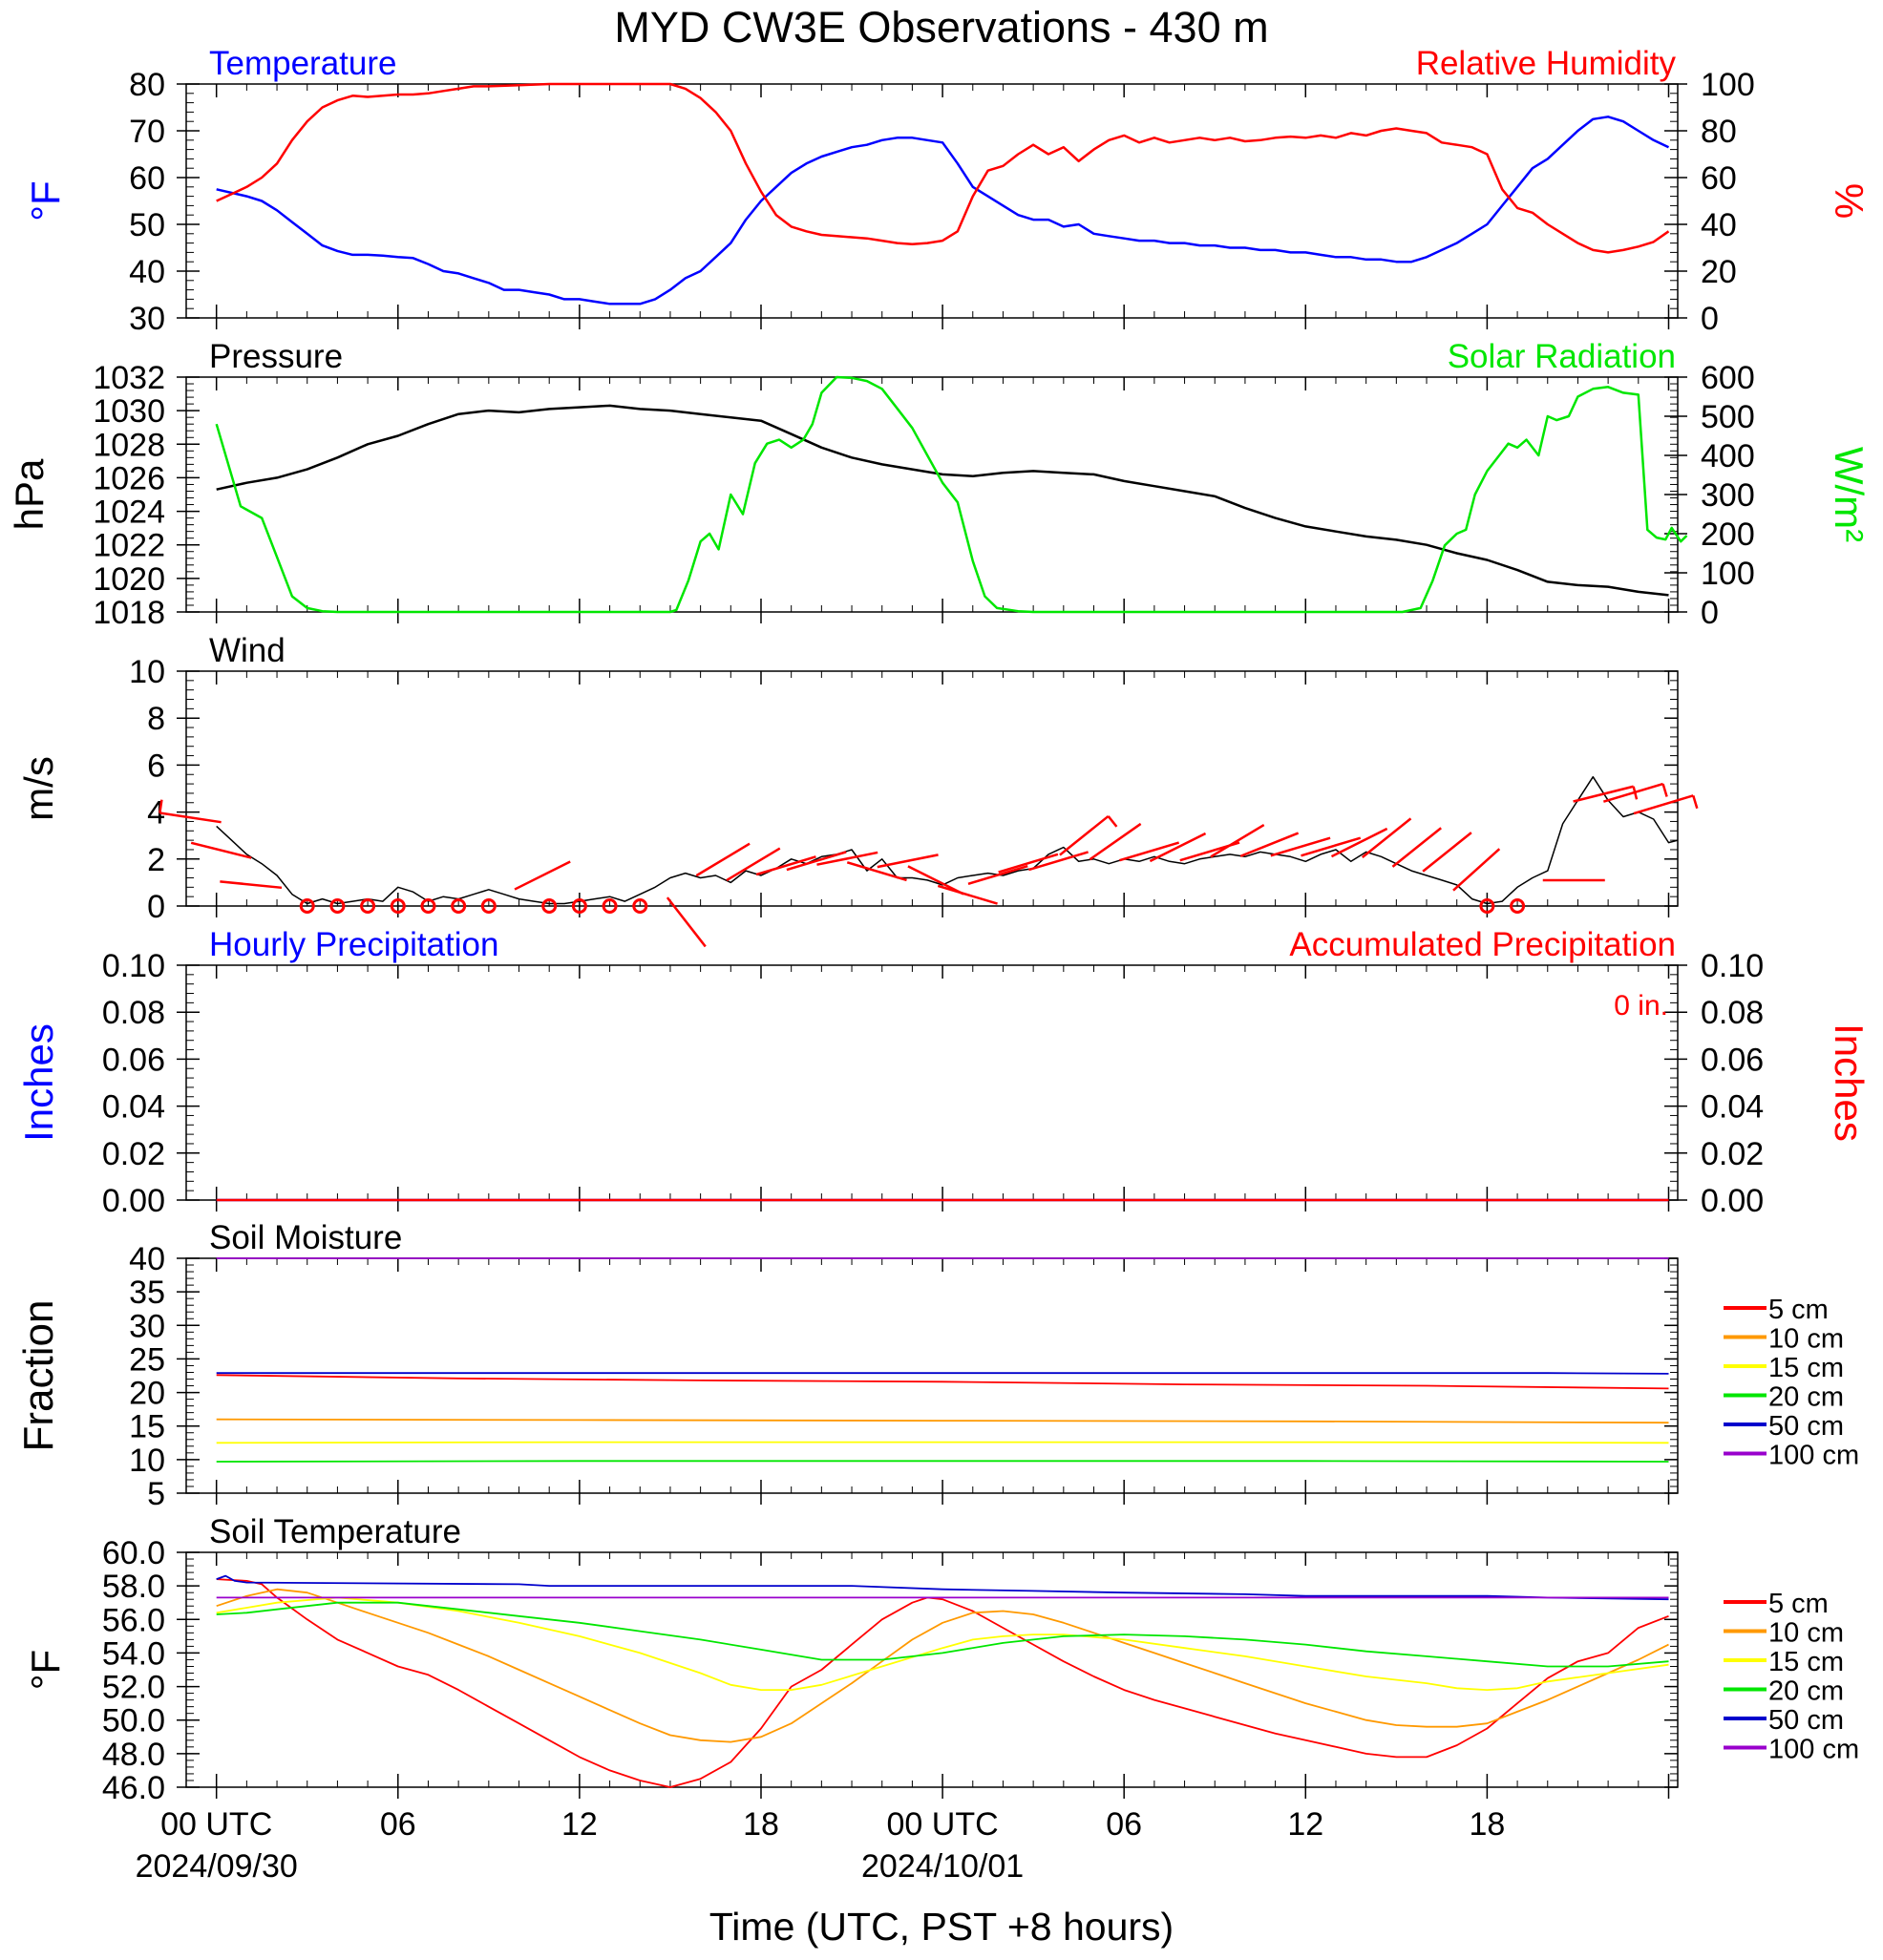 This screenshot has height=1960, width=1883. What do you see at coordinates (129, 546) in the screenshot?
I see `y-tick-label-left: 1022` at bounding box center [129, 546].